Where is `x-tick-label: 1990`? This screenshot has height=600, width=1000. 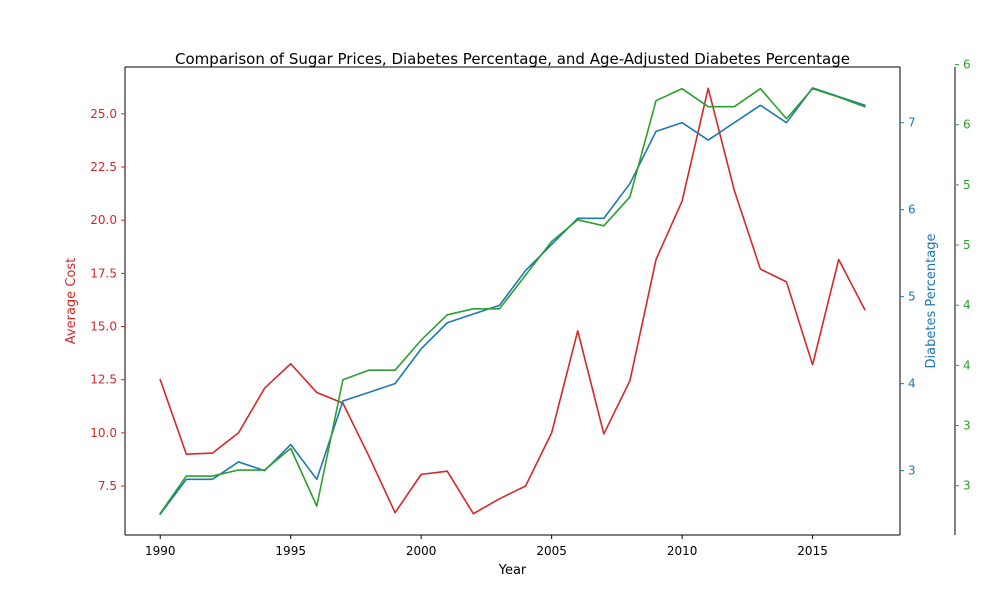 x-tick-label: 1990 is located at coordinates (160, 551).